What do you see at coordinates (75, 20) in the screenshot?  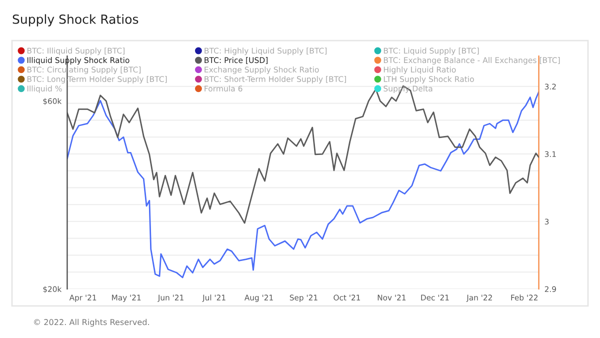 I see `chart-title: Supply Shock Ratios` at bounding box center [75, 20].